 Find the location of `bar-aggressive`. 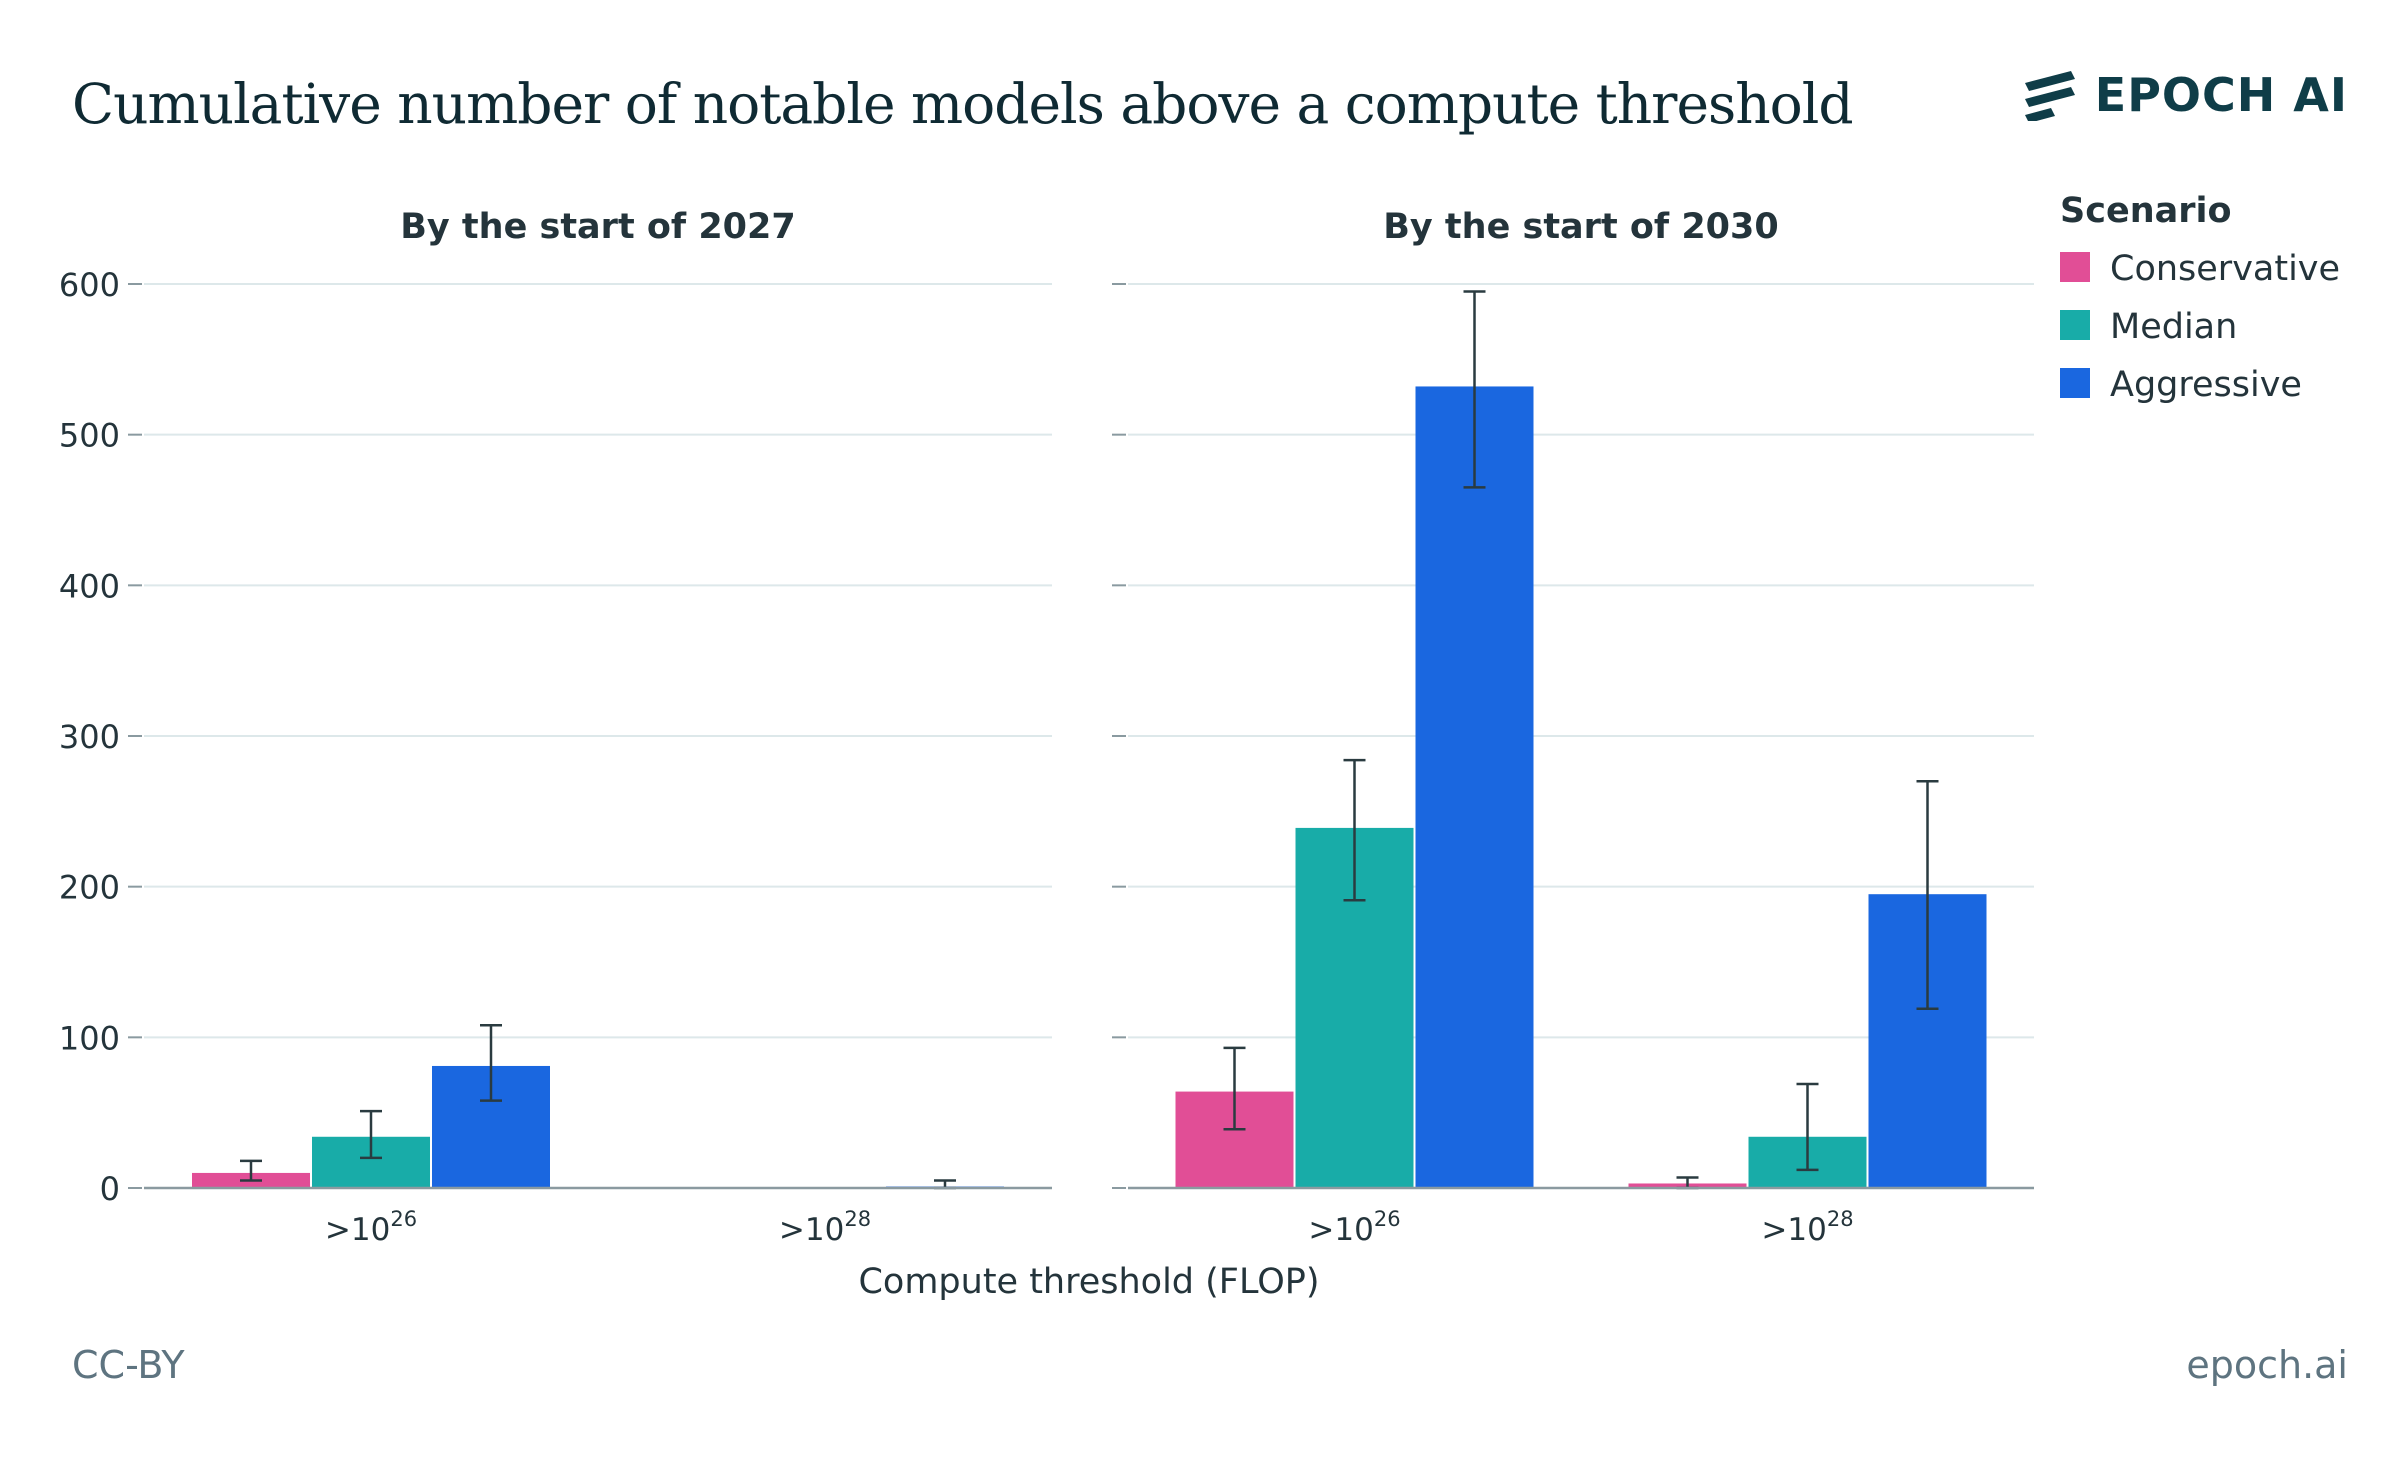

bar-aggressive is located at coordinates (1474, 787).